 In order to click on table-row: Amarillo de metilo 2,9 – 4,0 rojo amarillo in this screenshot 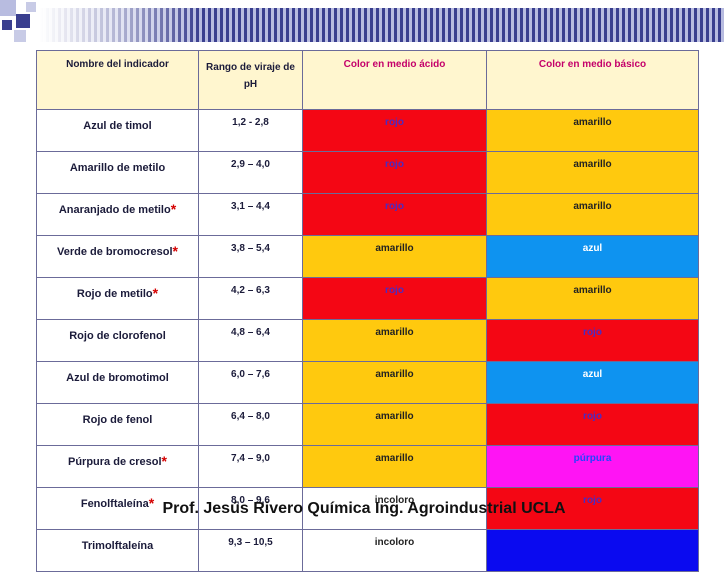, I will do `click(367, 172)`.